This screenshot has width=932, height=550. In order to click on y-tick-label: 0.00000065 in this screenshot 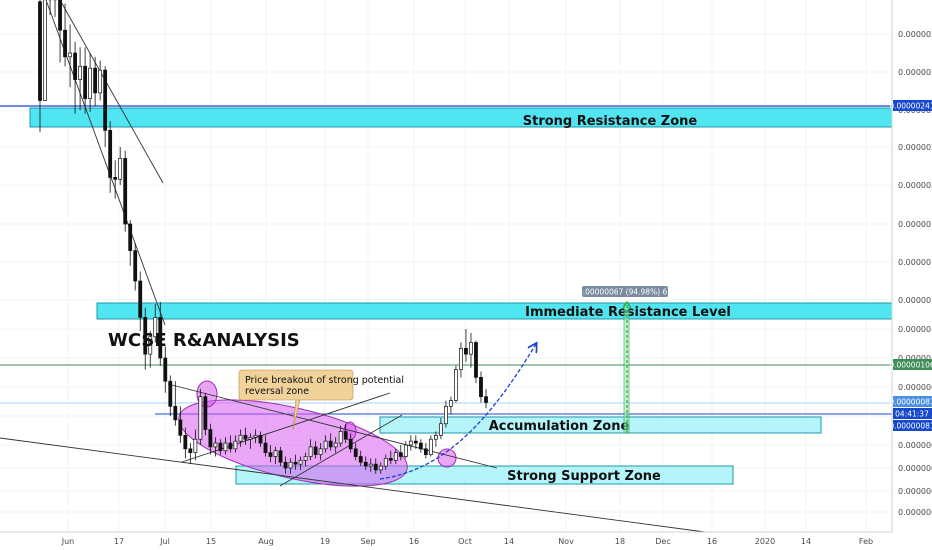, I will do `click(915, 445)`.